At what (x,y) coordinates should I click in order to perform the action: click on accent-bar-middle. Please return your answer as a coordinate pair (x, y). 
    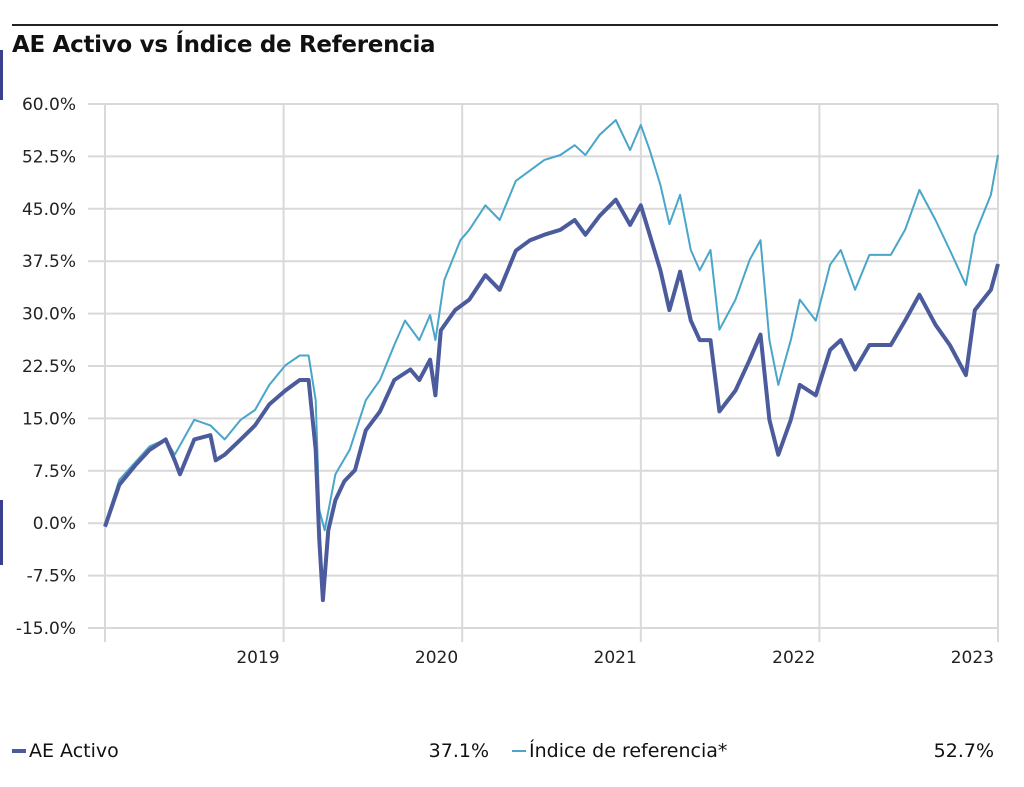
    Looking at the image, I should click on (1, 532).